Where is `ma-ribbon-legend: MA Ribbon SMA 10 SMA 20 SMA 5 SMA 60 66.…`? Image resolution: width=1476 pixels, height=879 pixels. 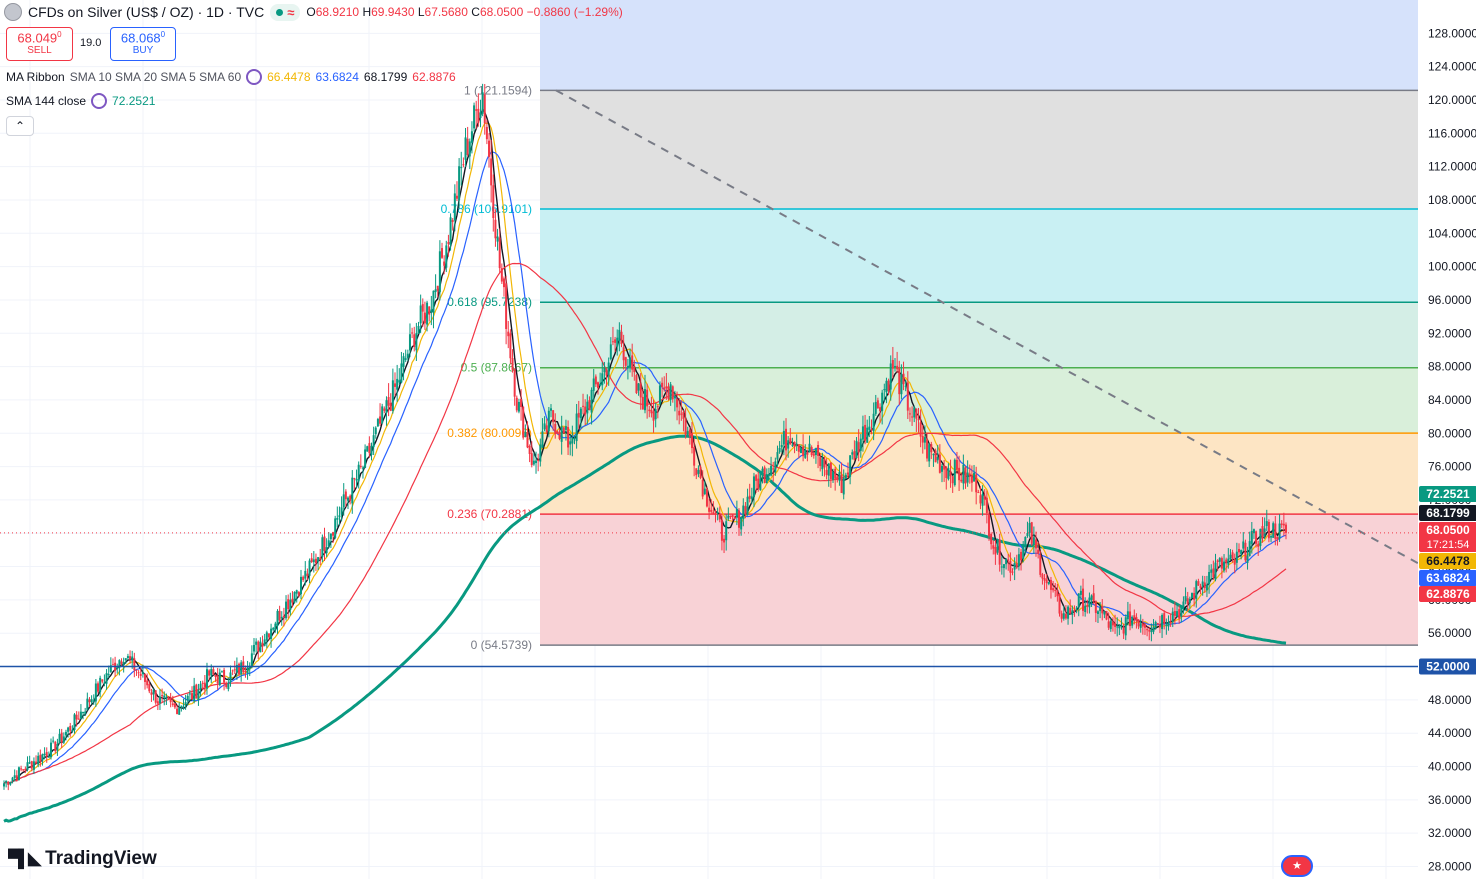
ma-ribbon-legend: MA Ribbon SMA 10 SMA 20 SMA 5 SMA 60 66.… is located at coordinates (231, 77).